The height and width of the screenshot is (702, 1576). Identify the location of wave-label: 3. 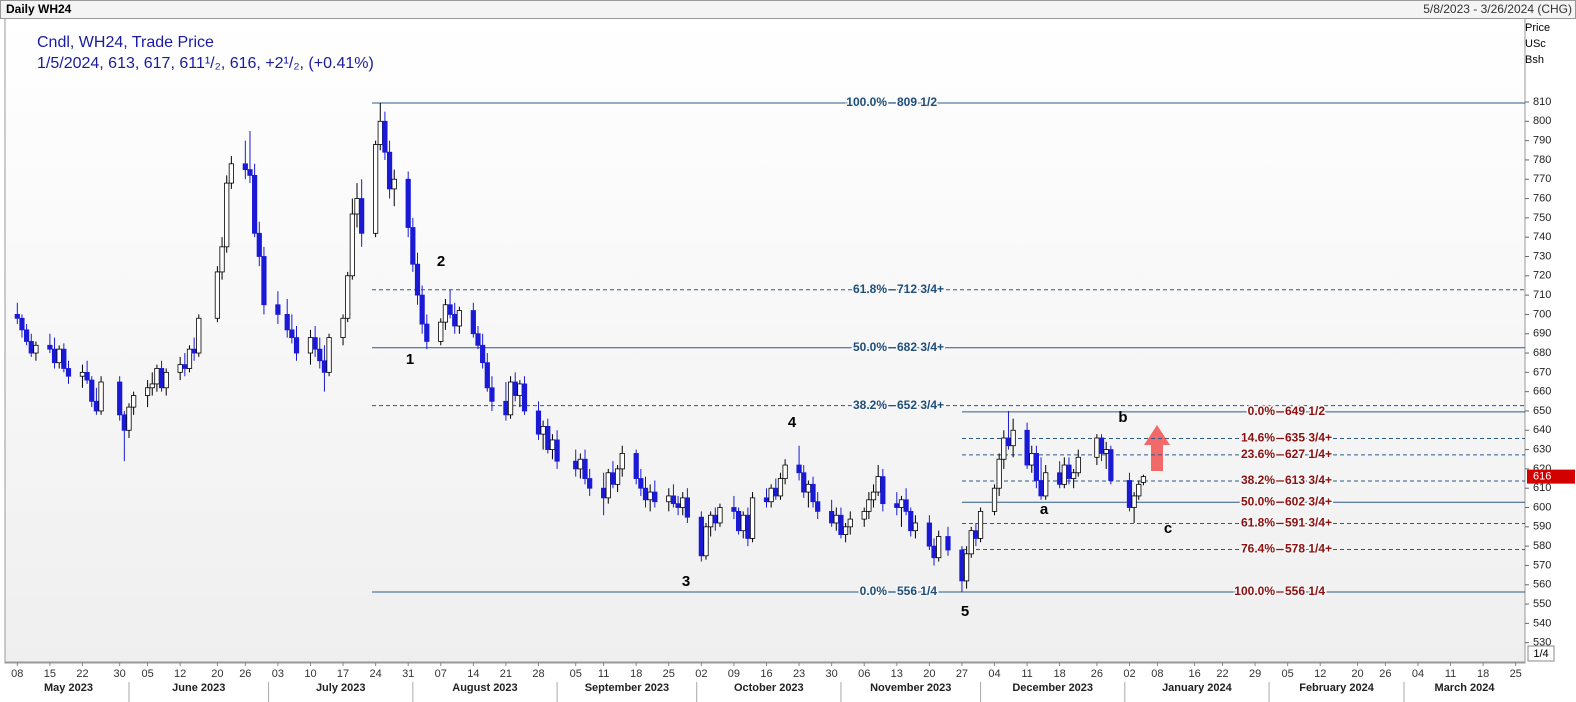
(686, 581).